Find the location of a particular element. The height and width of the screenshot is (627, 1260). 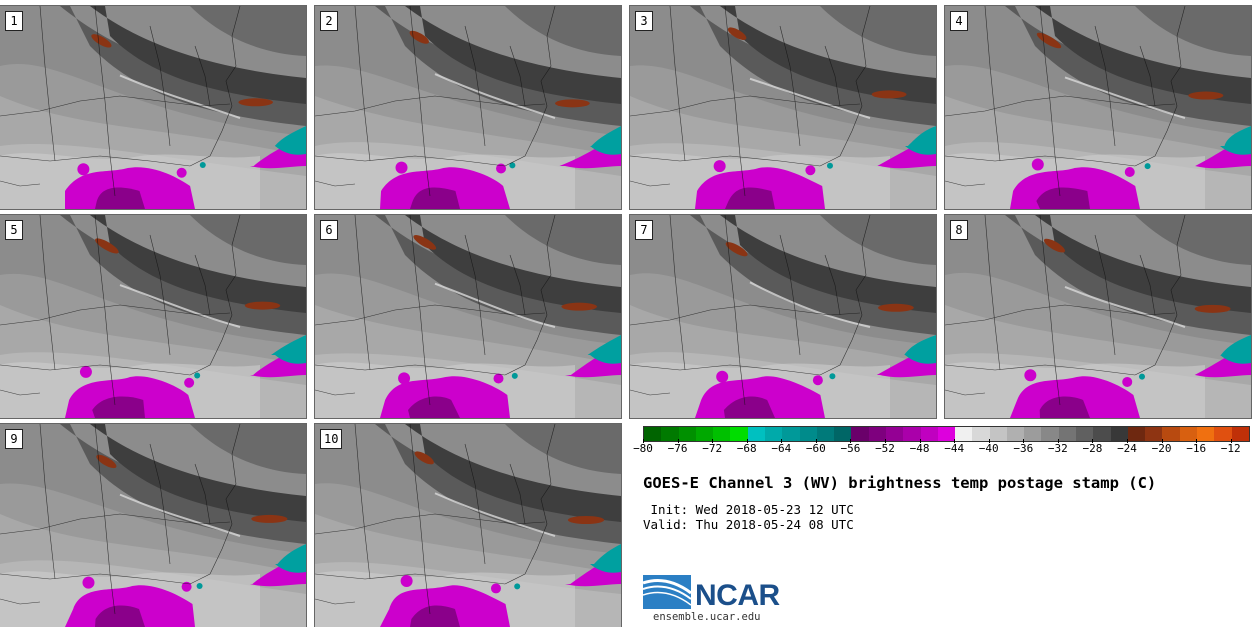

panel-number-label: 8 is located at coordinates (959, 230).